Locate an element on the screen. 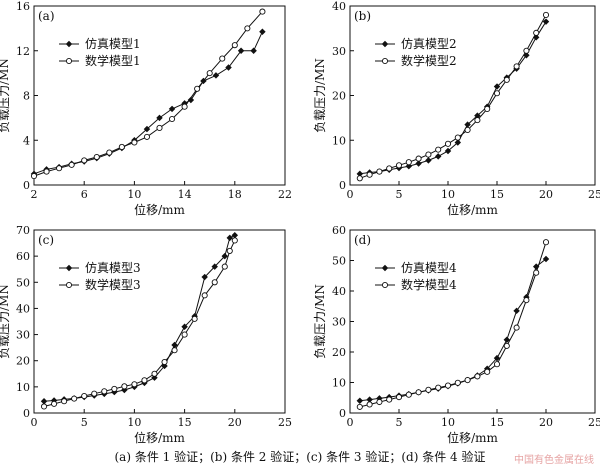  panel-label: (b) is located at coordinates (362, 16).